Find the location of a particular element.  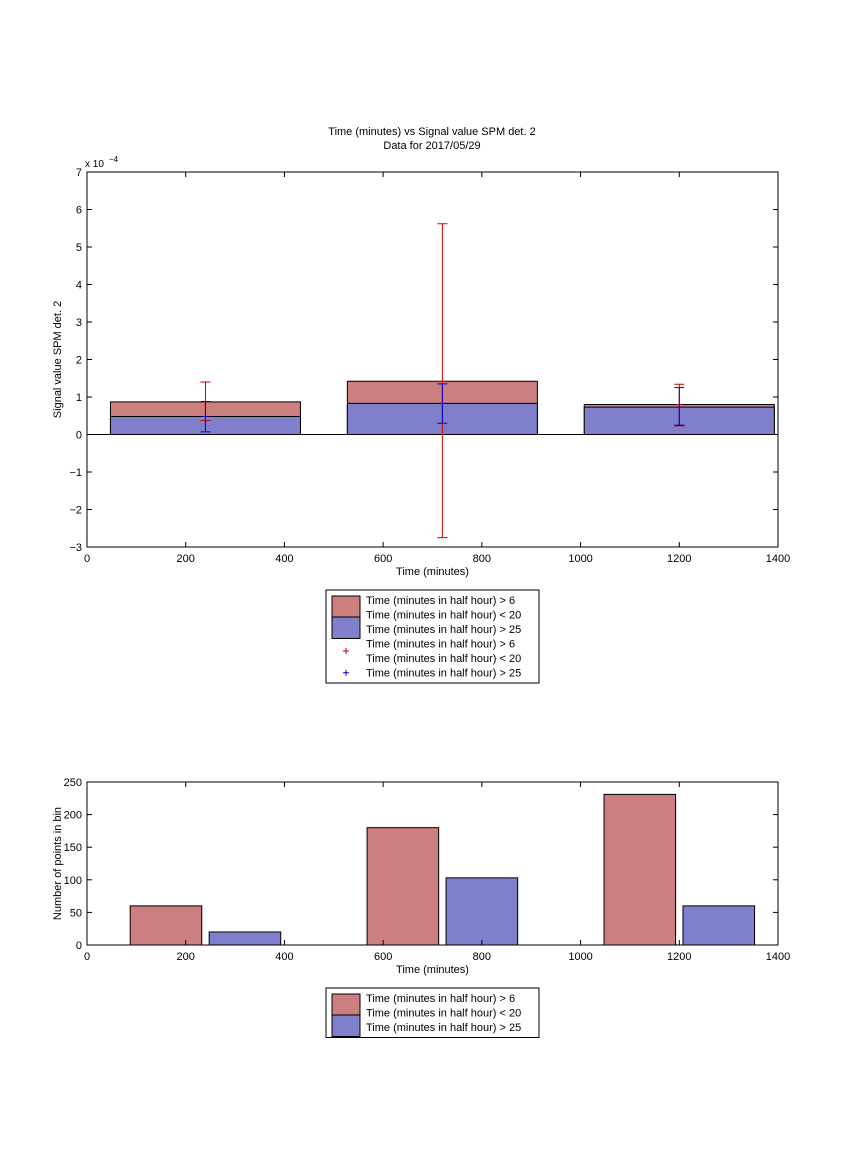

y-tick-label: 5 is located at coordinates (79, 248).